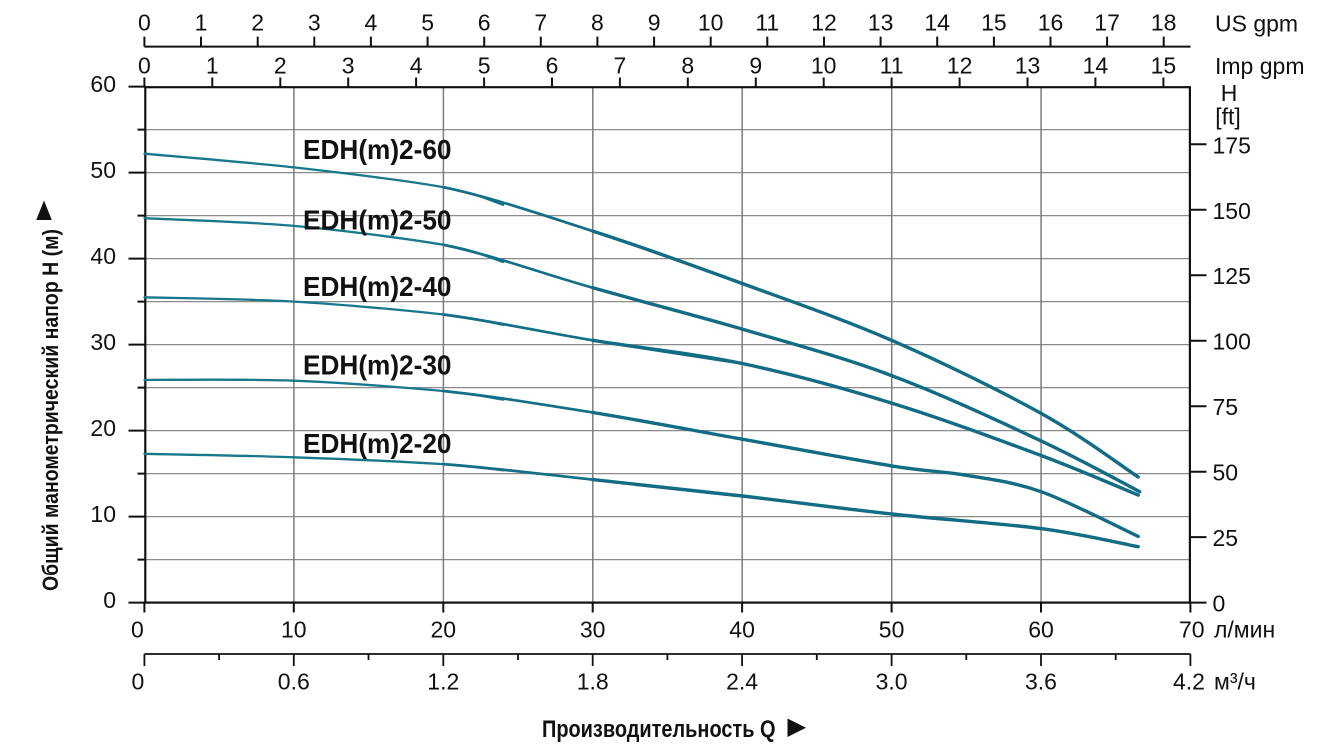  What do you see at coordinates (593, 681) in the screenshot?
I see `svg-text: 1.8` at bounding box center [593, 681].